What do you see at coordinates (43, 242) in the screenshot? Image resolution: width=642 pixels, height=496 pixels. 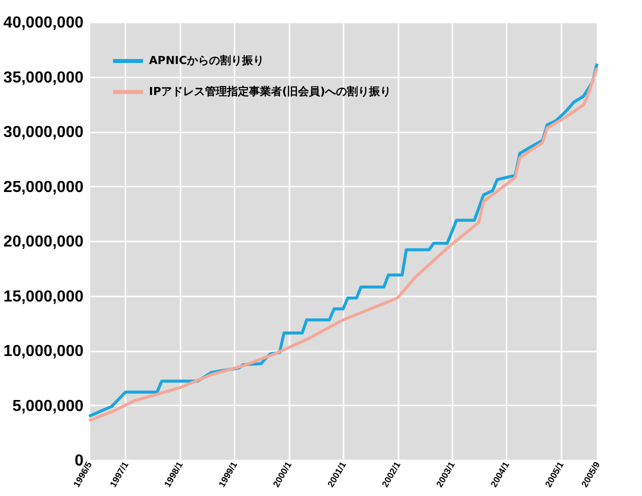 I see `y-tick-label: 20,000,000` at bounding box center [43, 242].